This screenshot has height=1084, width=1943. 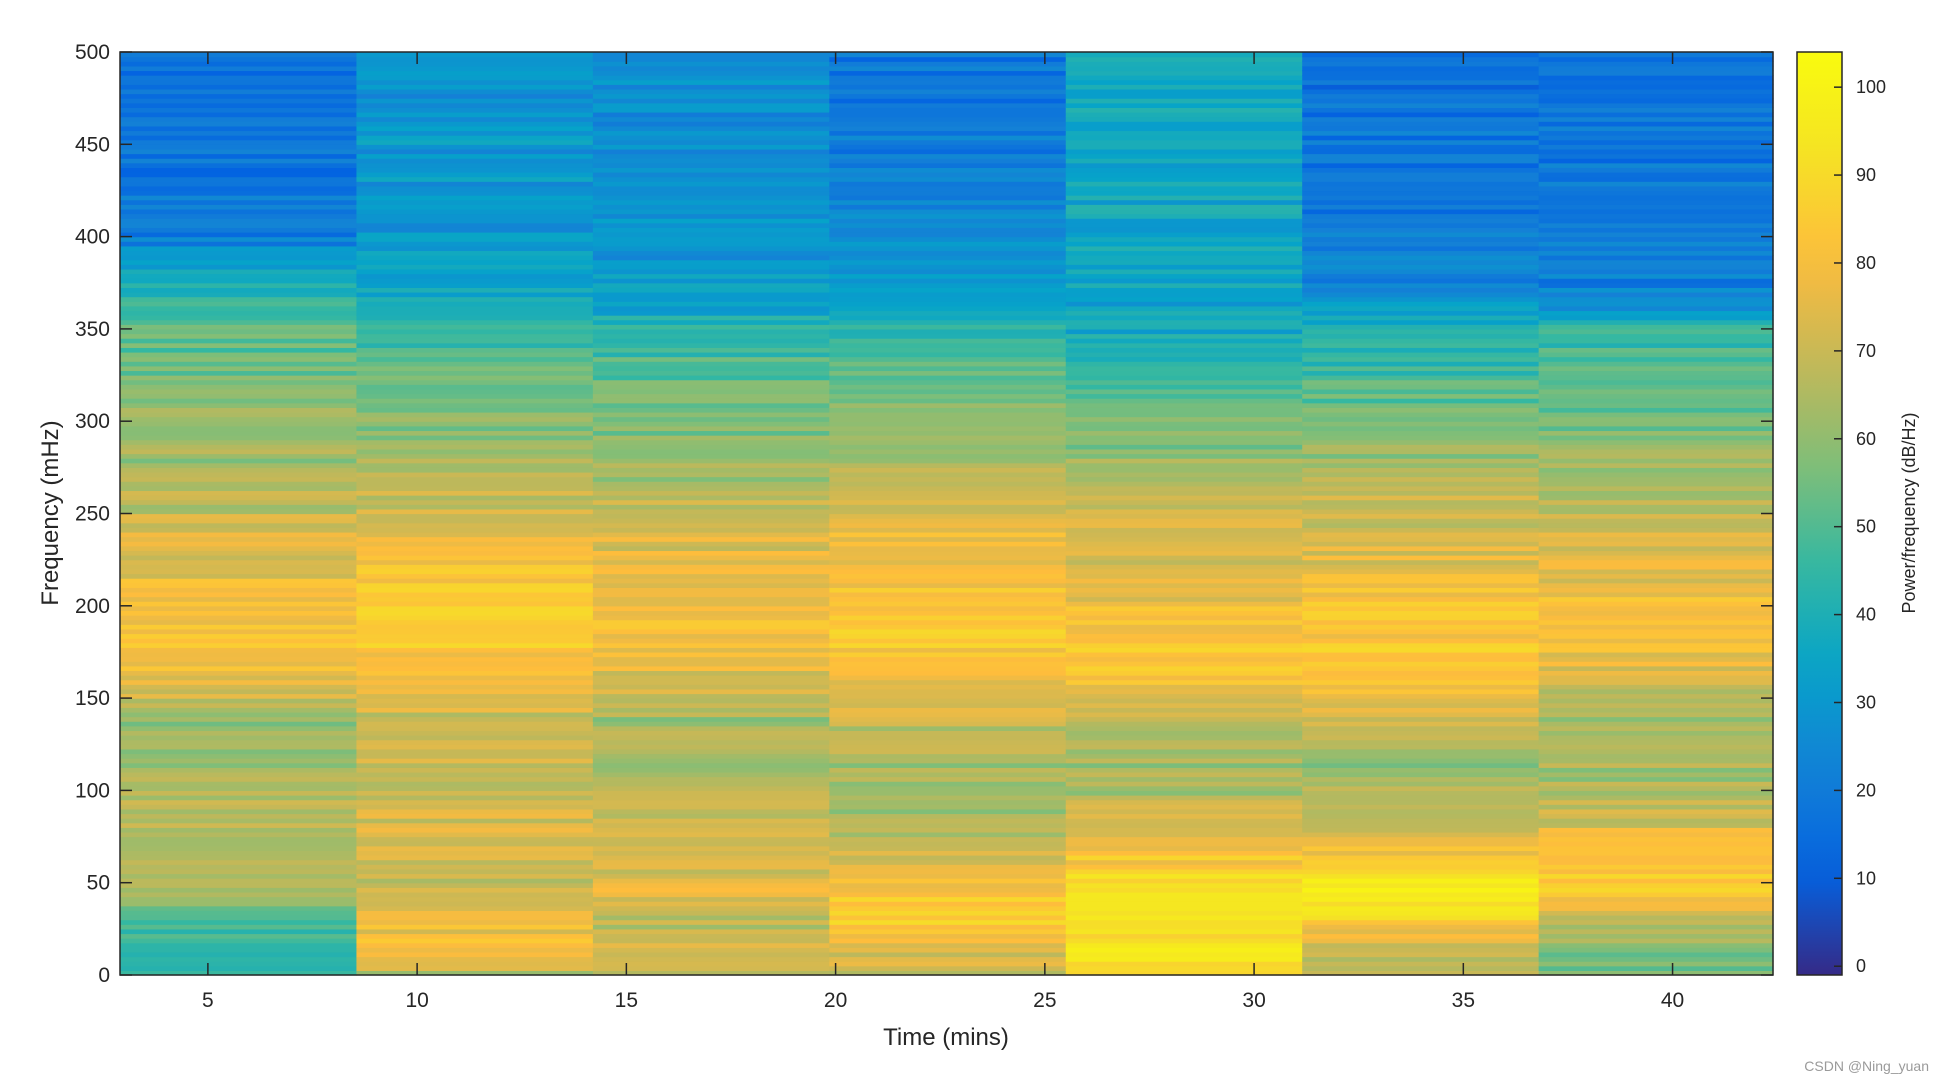 I want to click on y-tick-label: 350, so click(x=92, y=329).